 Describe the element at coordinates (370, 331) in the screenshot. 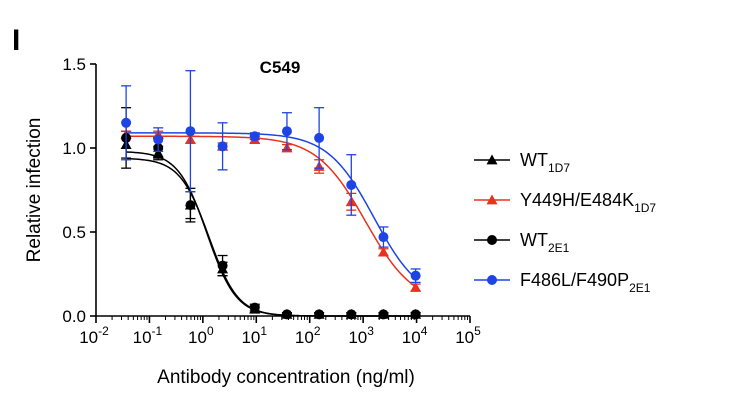

I see `x-tick-exponent: 3` at that location.